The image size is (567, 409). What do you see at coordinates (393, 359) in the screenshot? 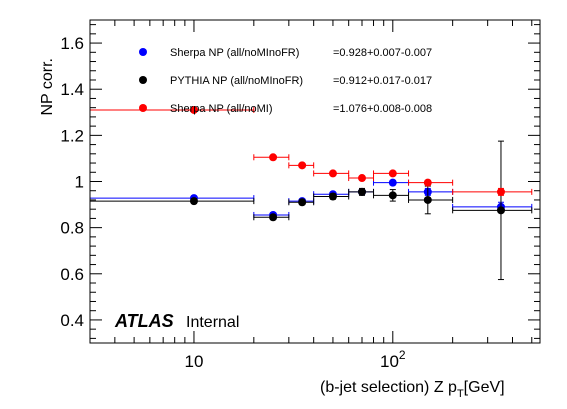
I see `x-tick-label: 102` at bounding box center [393, 359].